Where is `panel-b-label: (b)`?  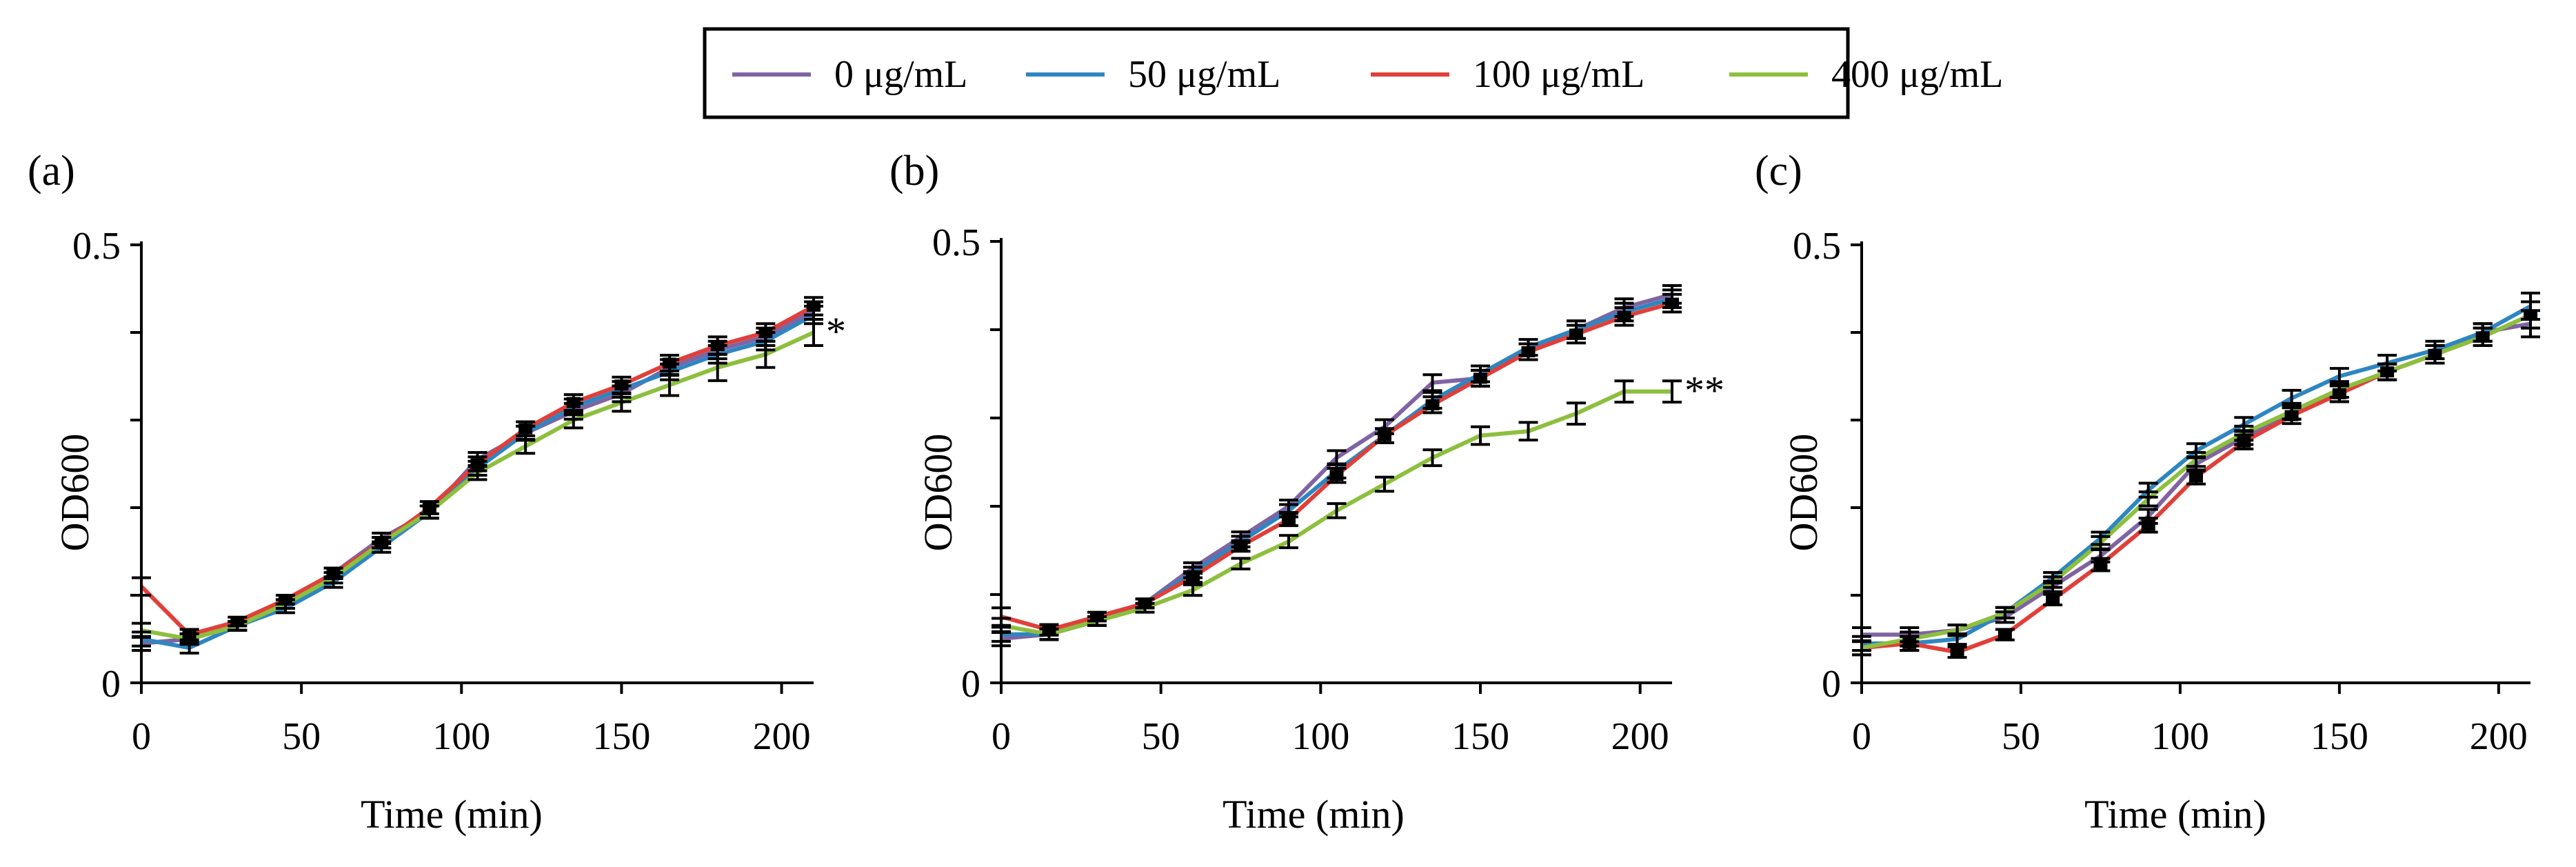
panel-b-label: (b) is located at coordinates (914, 171).